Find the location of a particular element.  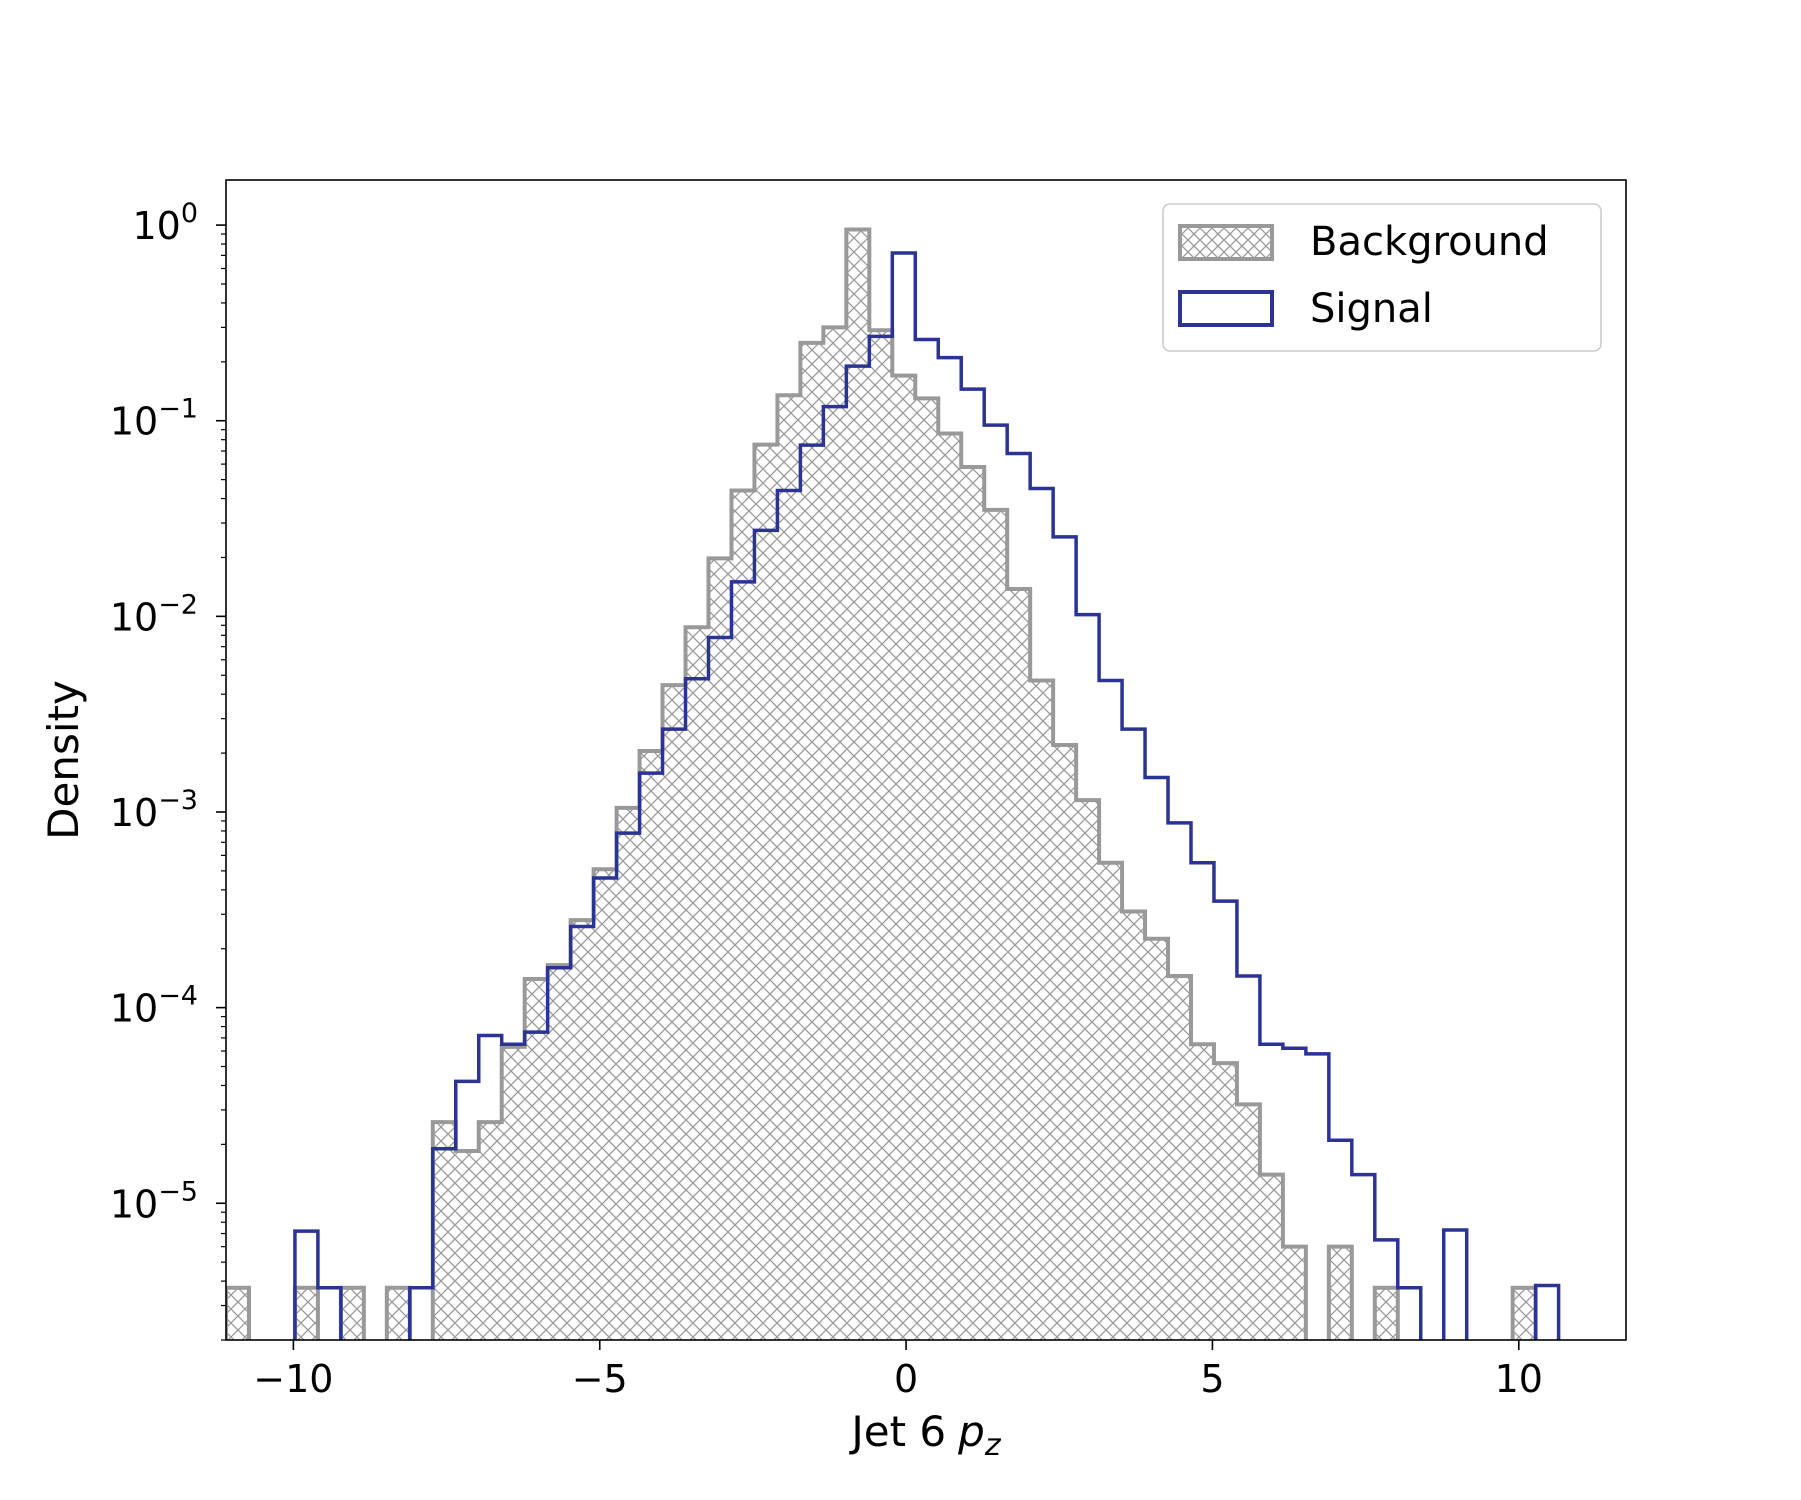

y-tick-label: 10⁻³ is located at coordinates (154, 810).